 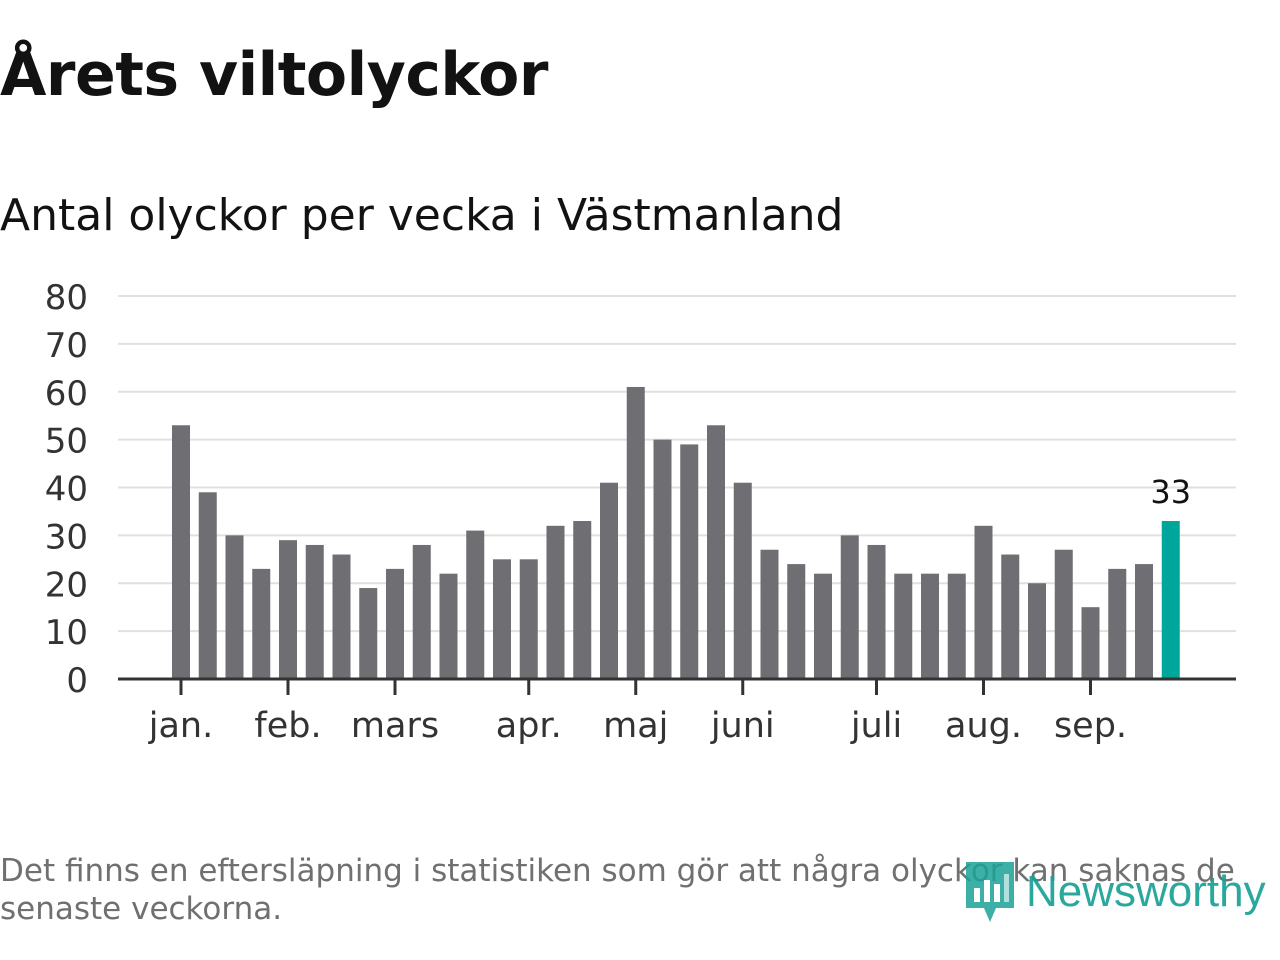 I want to click on x-tick-label: mars, so click(x=395, y=726).